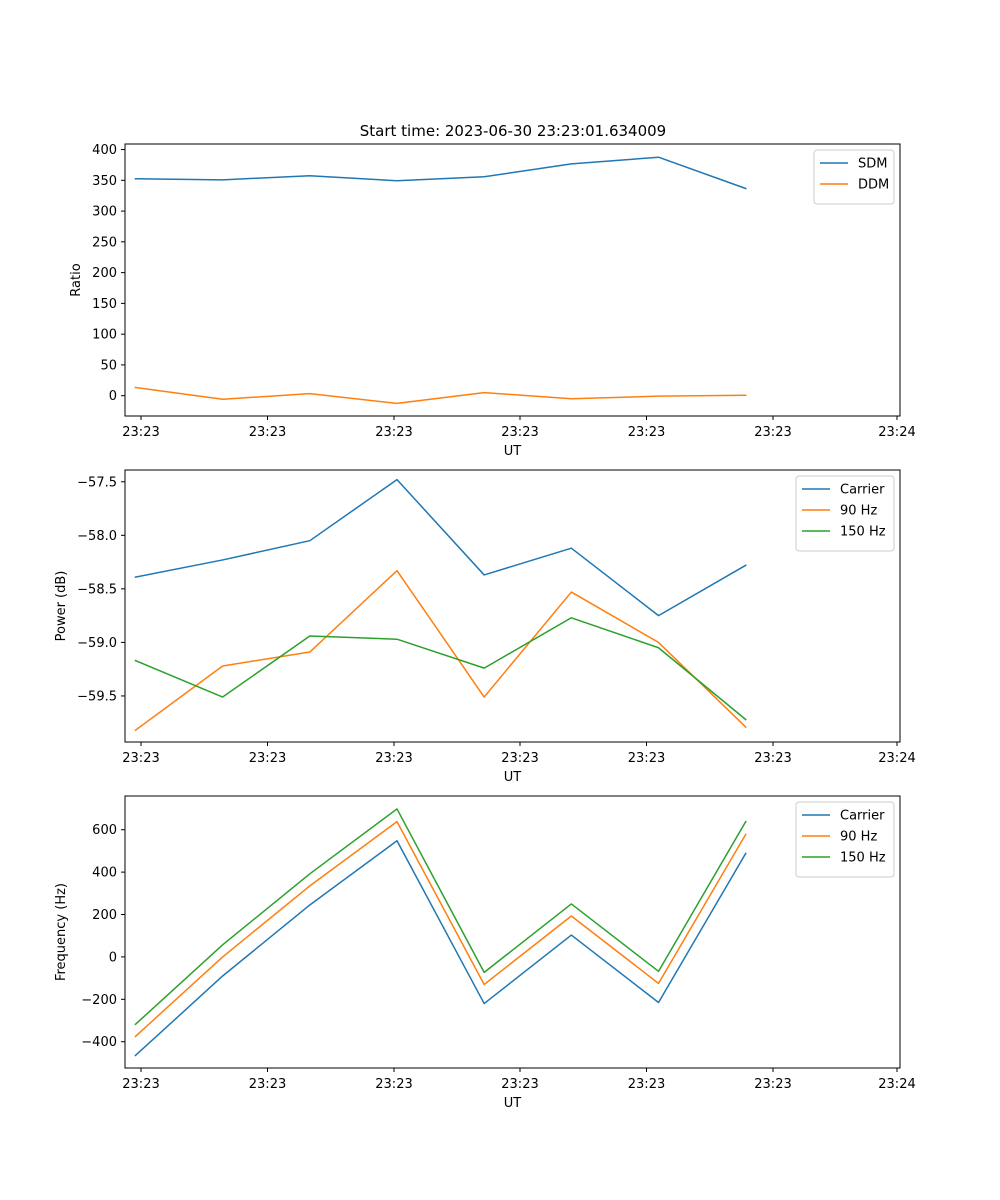 The image size is (1000, 1200). I want to click on y-tick-label: 300, so click(104, 212).